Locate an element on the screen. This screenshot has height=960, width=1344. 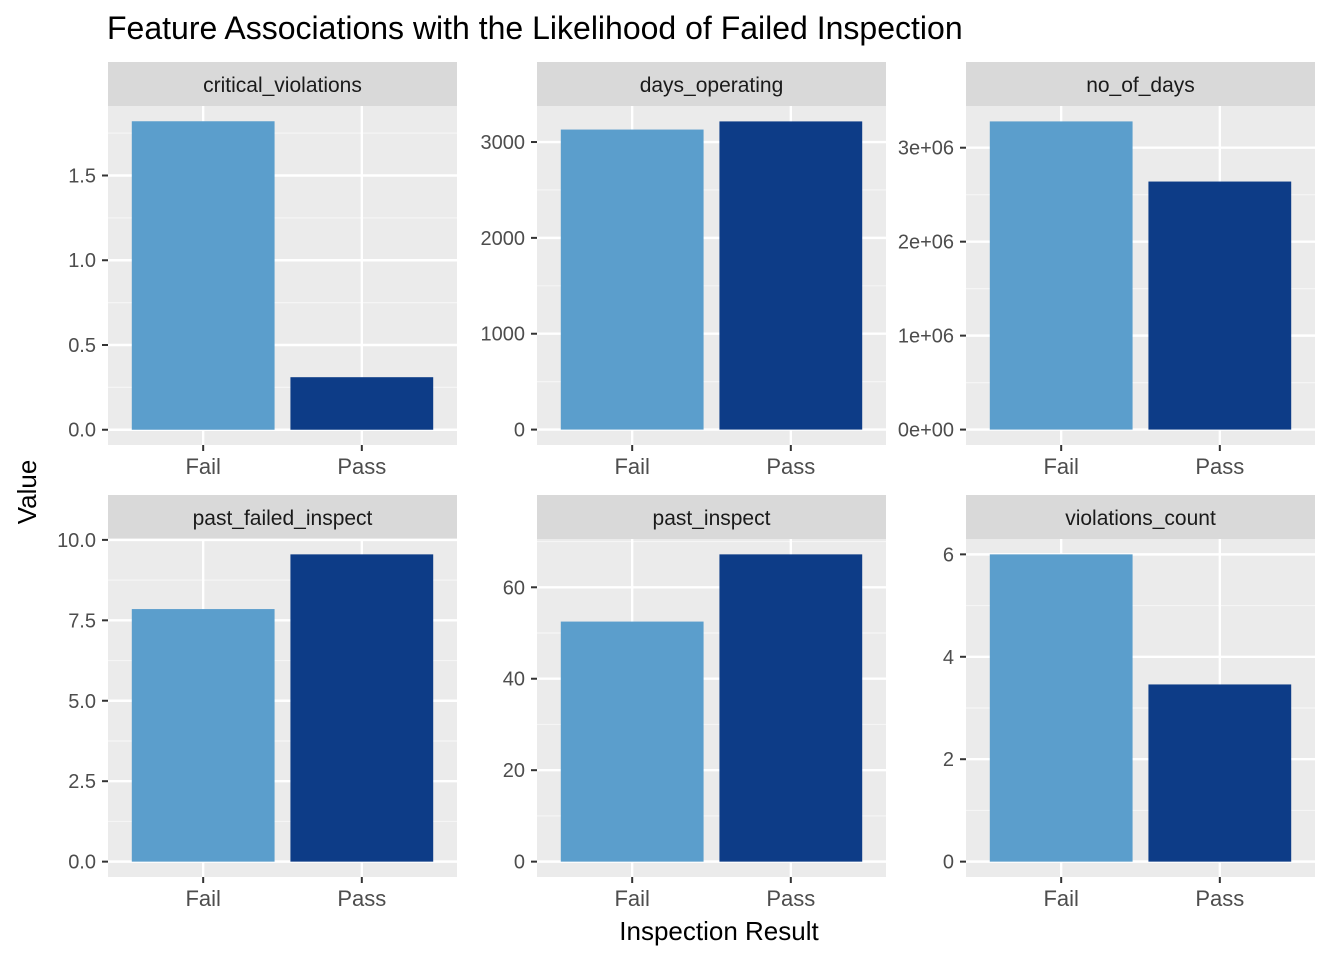
facet-panel: days_operating 0 1000 2000 3000 Fail Pass is located at coordinates (683, 270).